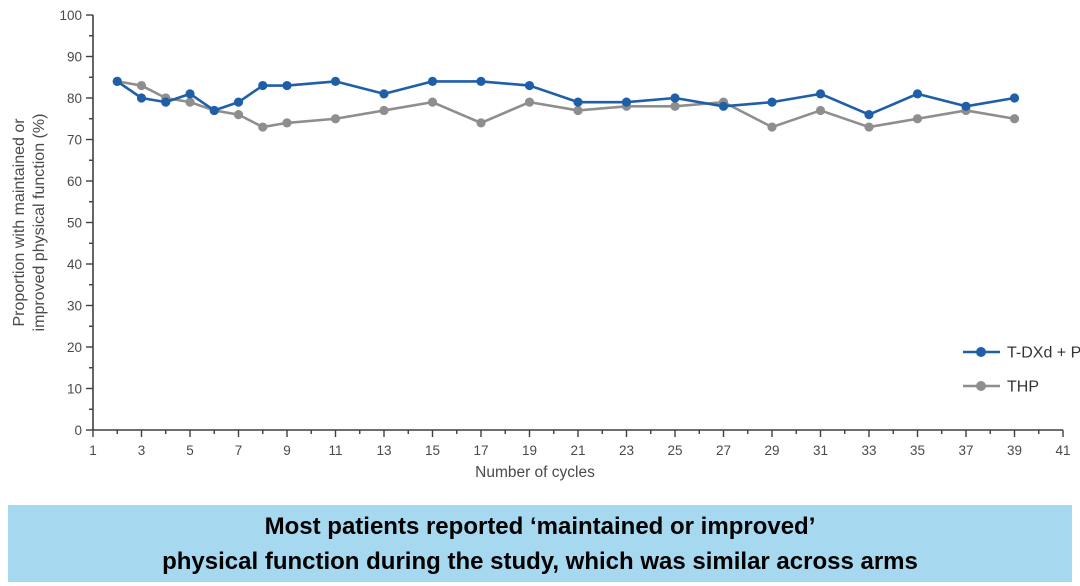 Image resolution: width=1080 pixels, height=586 pixels. What do you see at coordinates (1062, 450) in the screenshot?
I see `svg-text: 41` at bounding box center [1062, 450].